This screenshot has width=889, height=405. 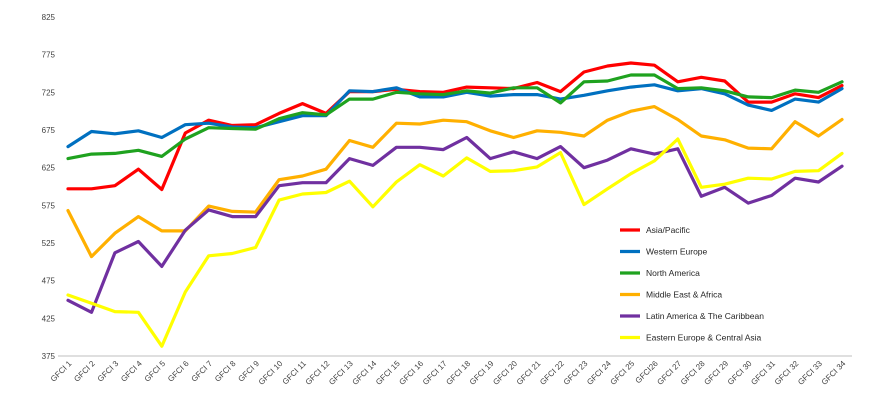 What do you see at coordinates (763, 373) in the screenshot?
I see `x-tick-label: GFCI 31` at bounding box center [763, 373].